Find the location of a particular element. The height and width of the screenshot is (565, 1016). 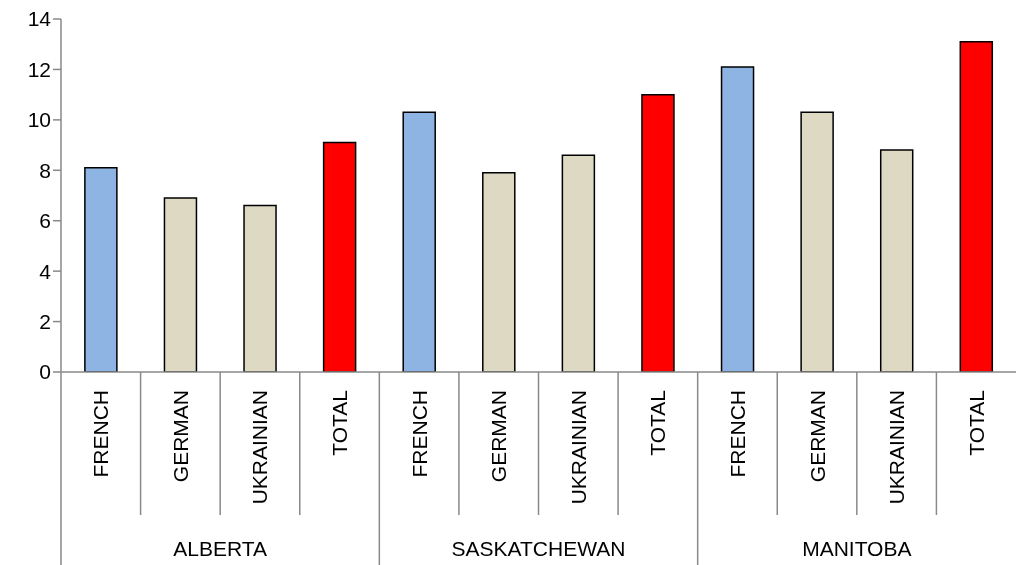

y-tick-label: 12 is located at coordinates (39, 69).